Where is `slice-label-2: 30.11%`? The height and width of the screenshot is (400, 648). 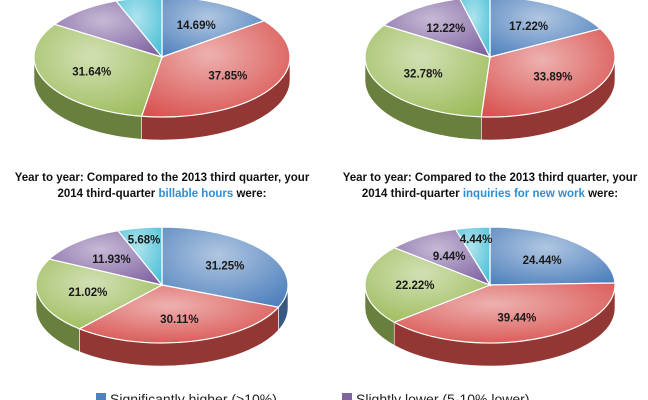 slice-label-2: 30.11% is located at coordinates (179, 320).